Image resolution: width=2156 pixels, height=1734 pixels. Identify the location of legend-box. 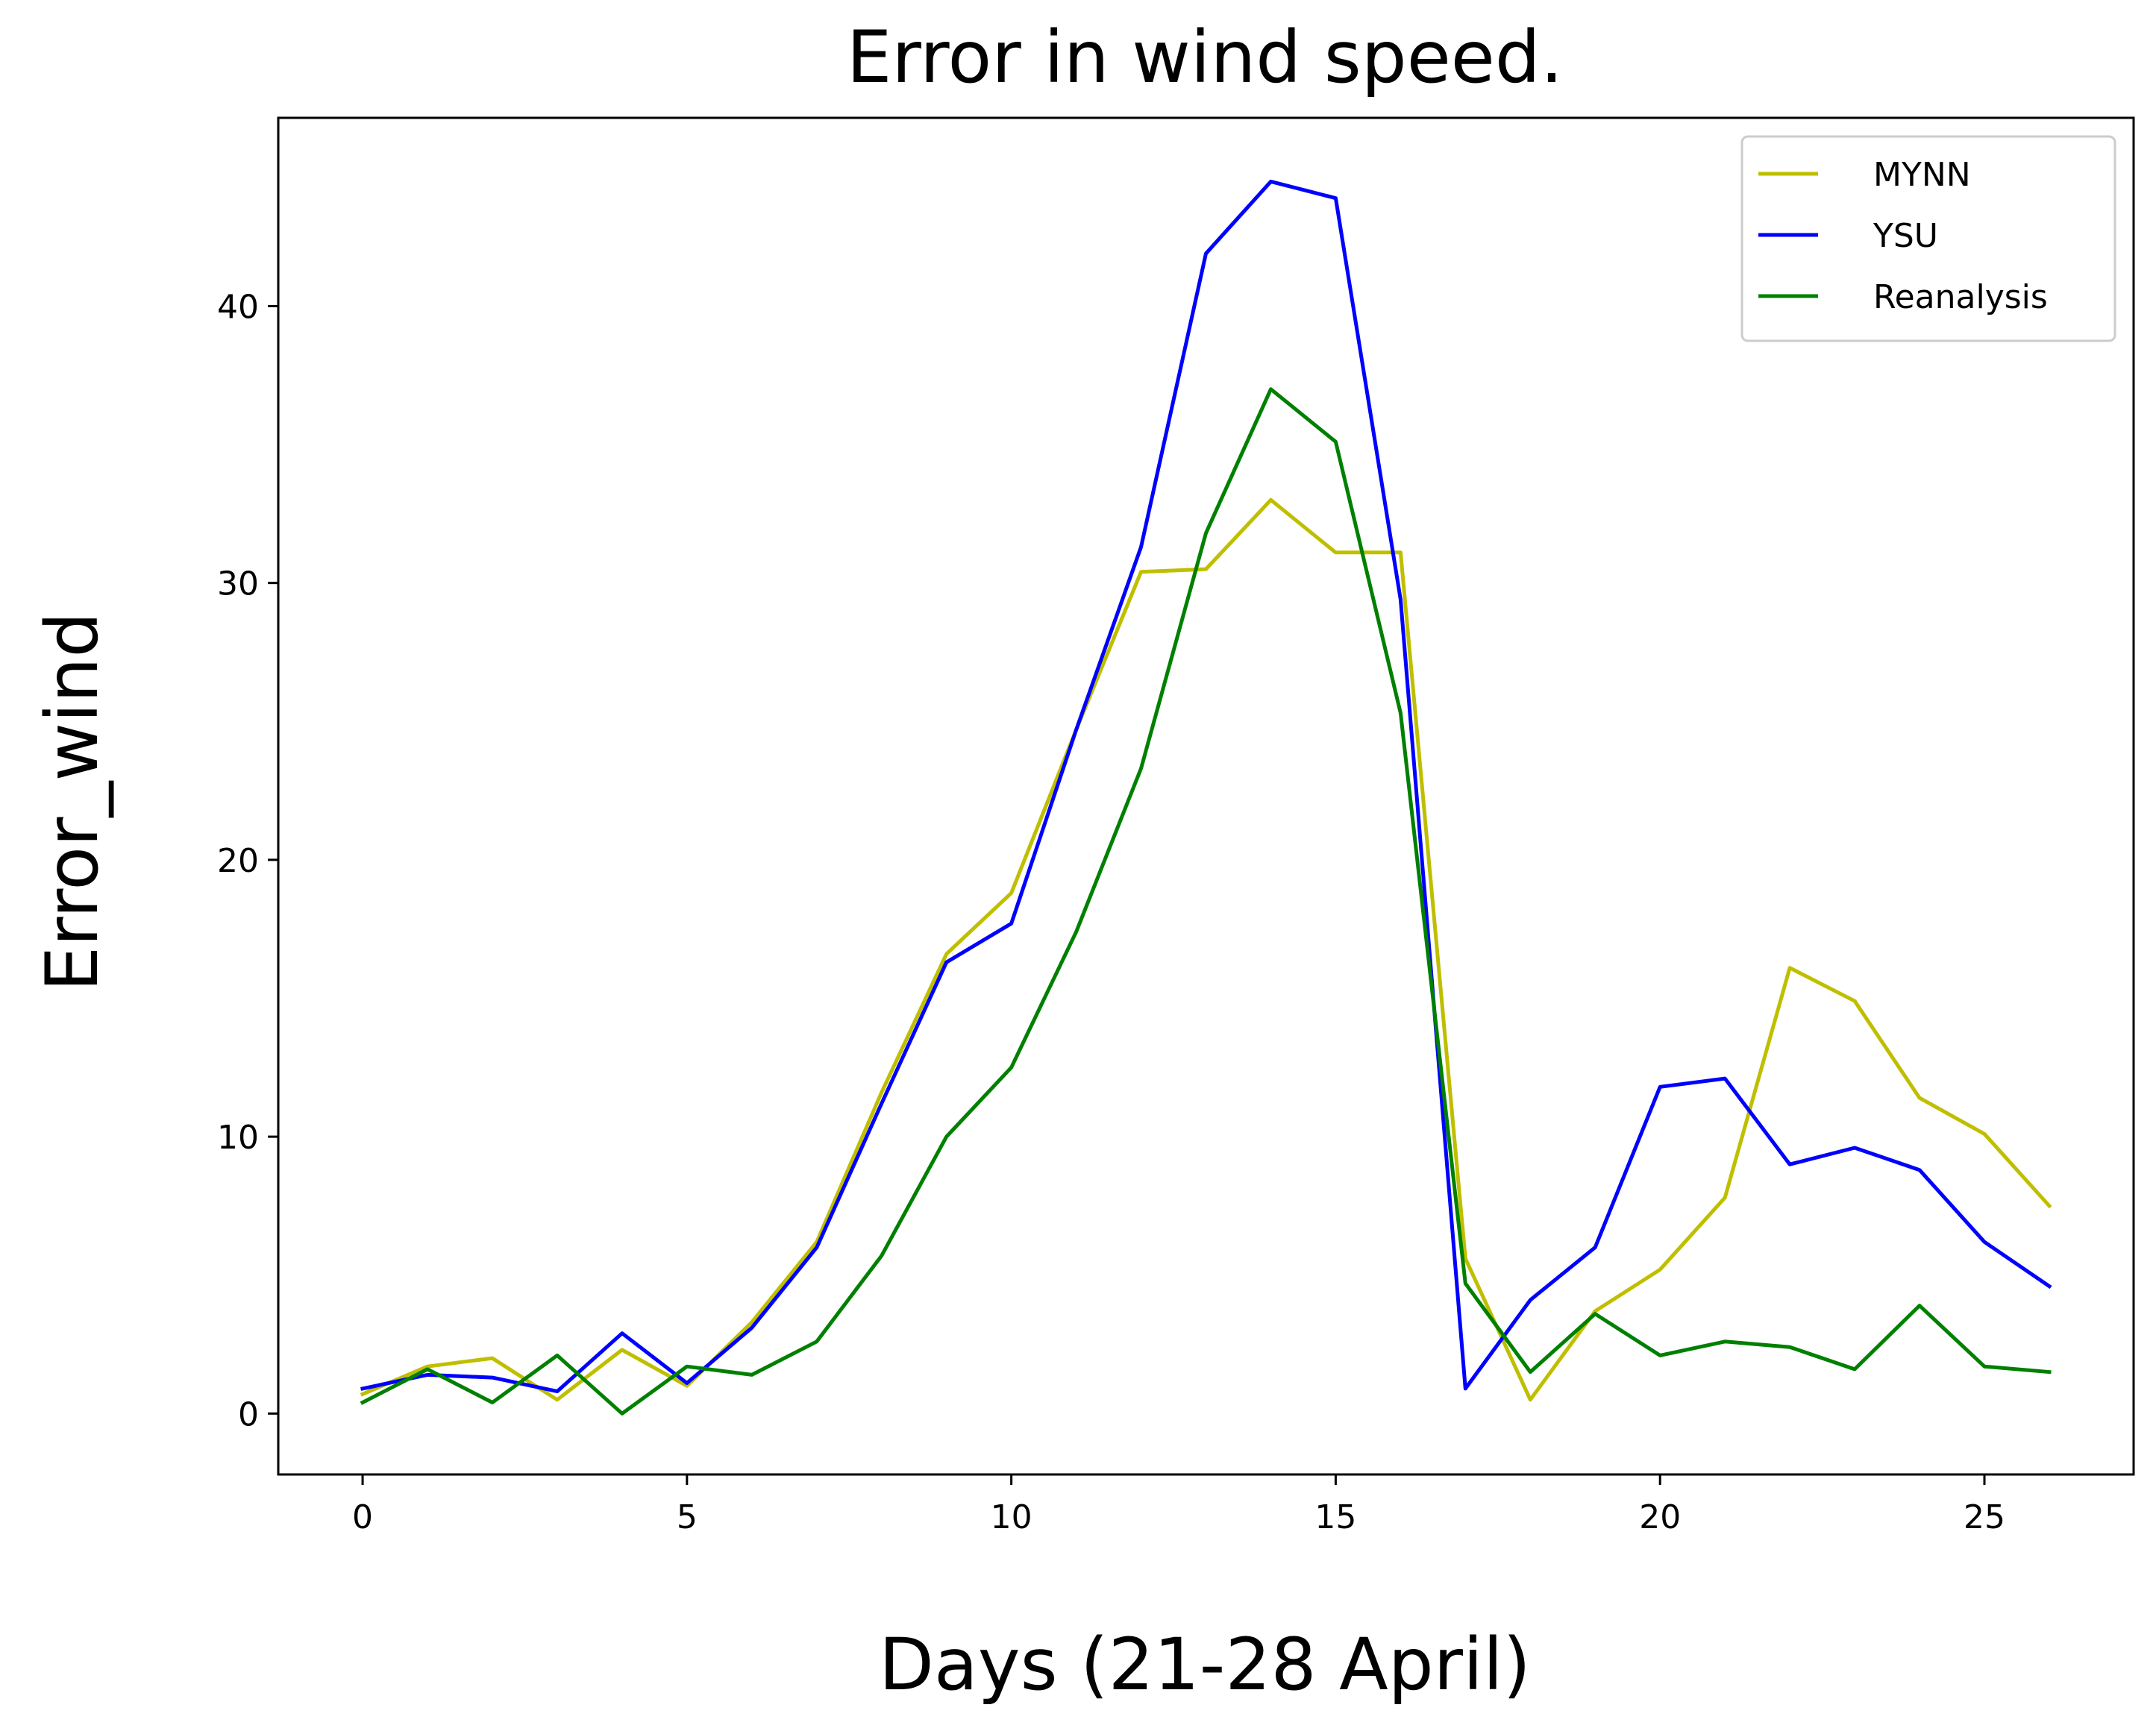
(1928, 238).